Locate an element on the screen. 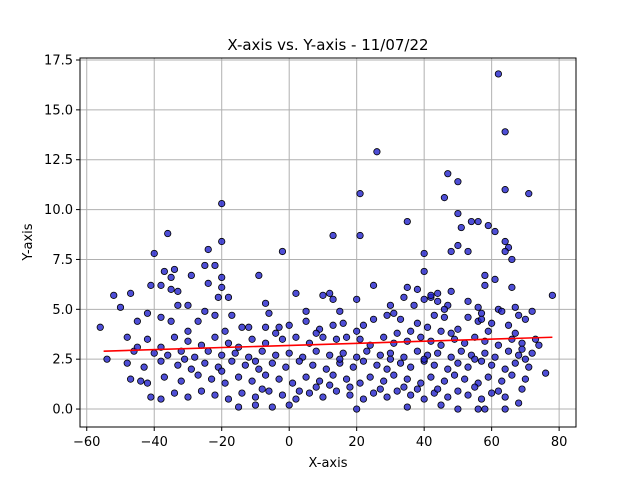 The height and width of the screenshot is (480, 640). x-tick-label: −60 is located at coordinates (86, 442).